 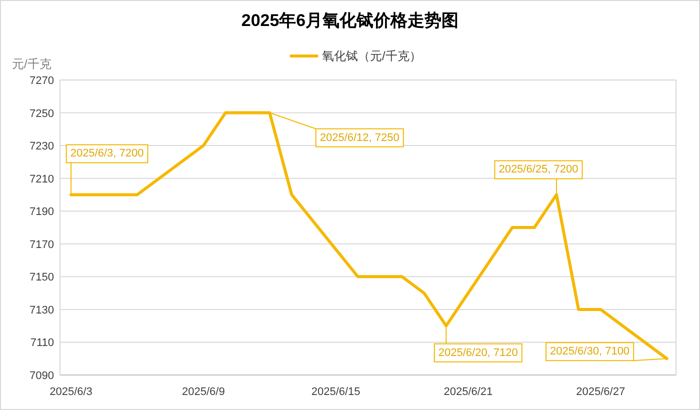 What do you see at coordinates (478, 352) in the screenshot?
I see `annotation: 2025/6/20, 7120` at bounding box center [478, 352].